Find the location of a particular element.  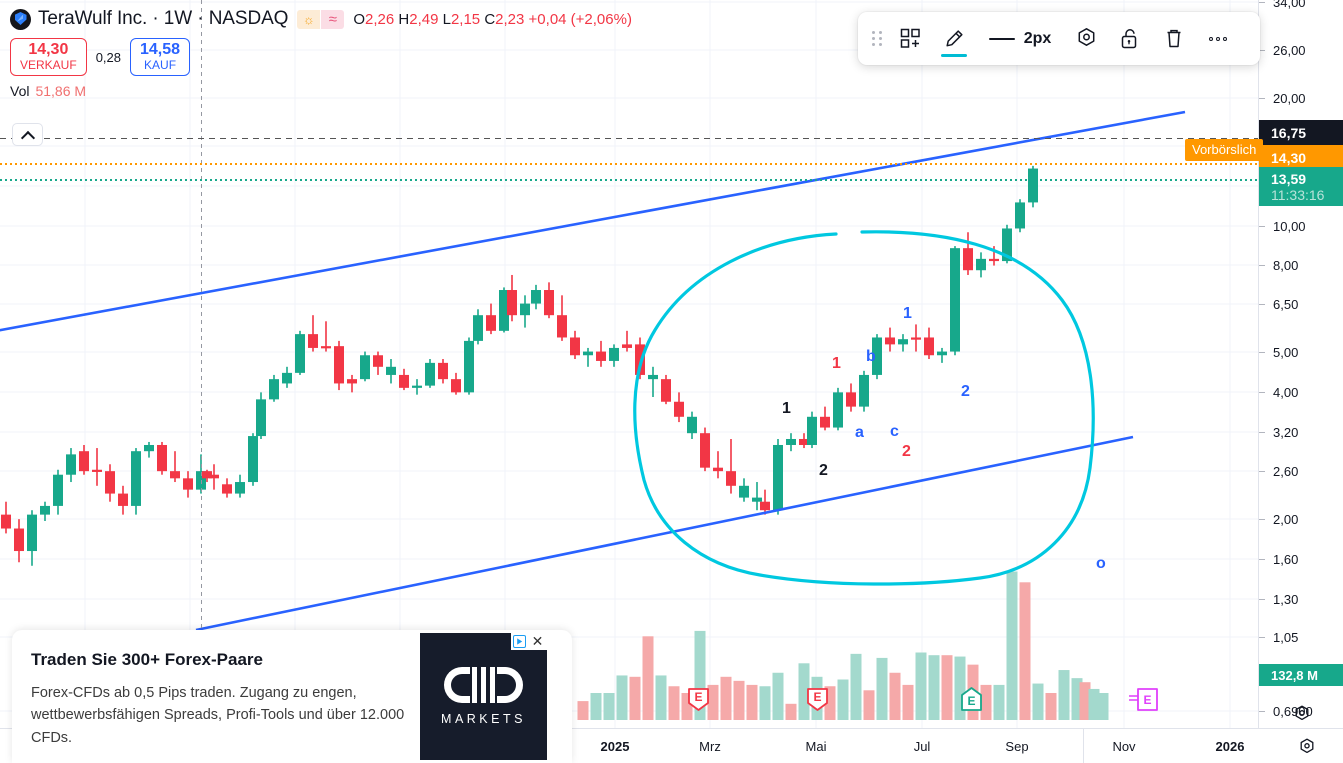

unlock-icon is located at coordinates (1130, 38).